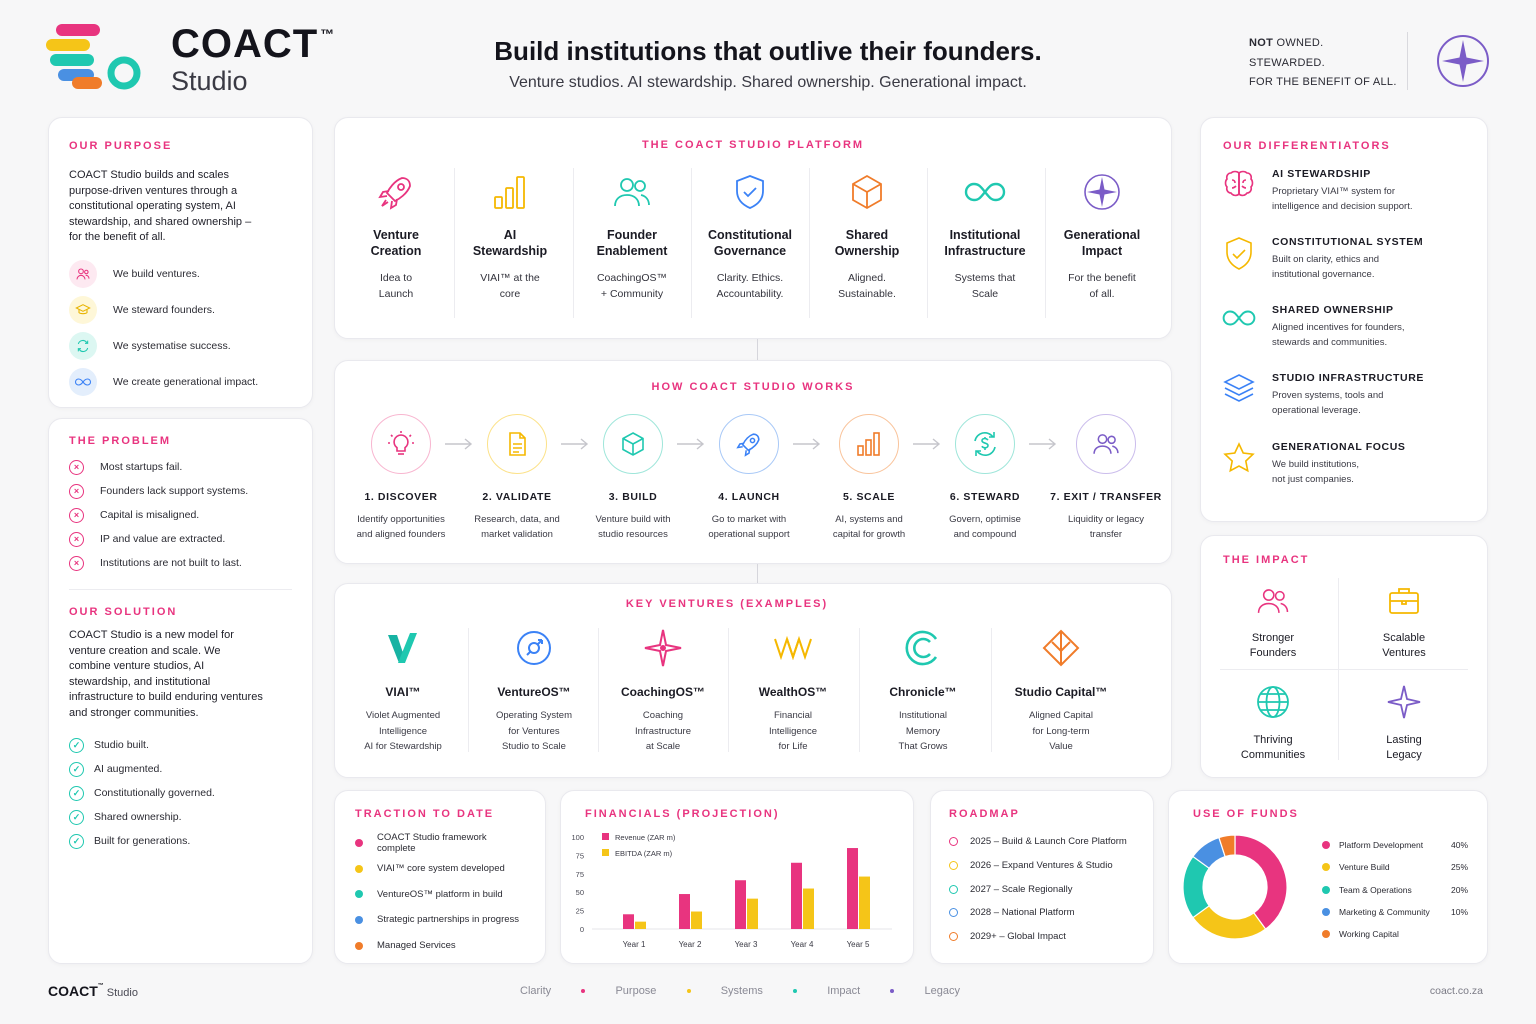 This screenshot has height=1024, width=1536. What do you see at coordinates (440, 869) in the screenshot?
I see `traction-item: VIAI™ core system developed` at bounding box center [440, 869].